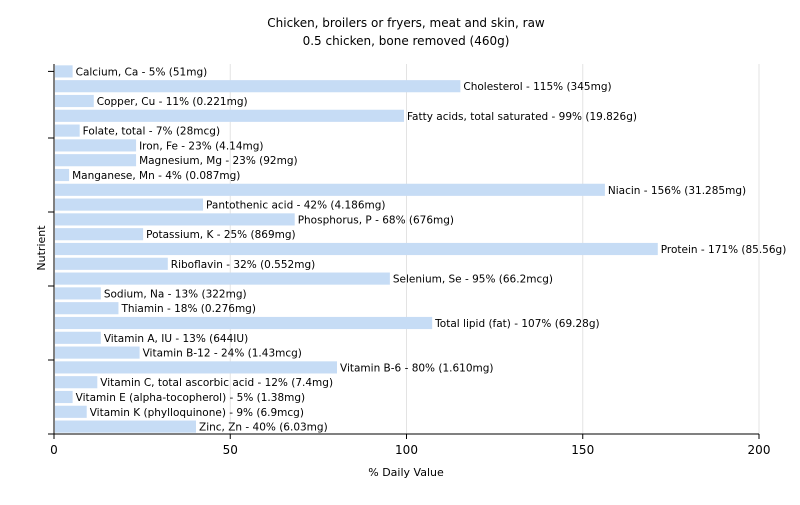 The height and width of the screenshot is (505, 800). What do you see at coordinates (759, 450) in the screenshot?
I see `x-tick-label: 200` at bounding box center [759, 450].